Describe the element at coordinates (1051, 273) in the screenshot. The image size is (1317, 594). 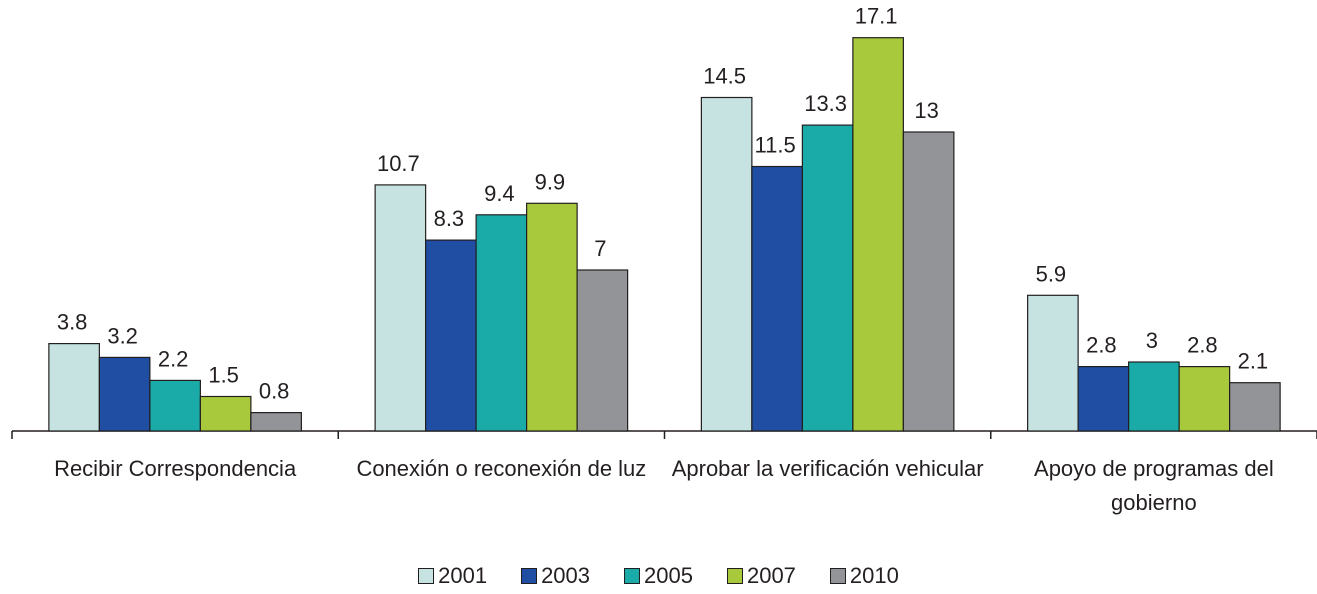
I see `value-label: 5.9` at that location.